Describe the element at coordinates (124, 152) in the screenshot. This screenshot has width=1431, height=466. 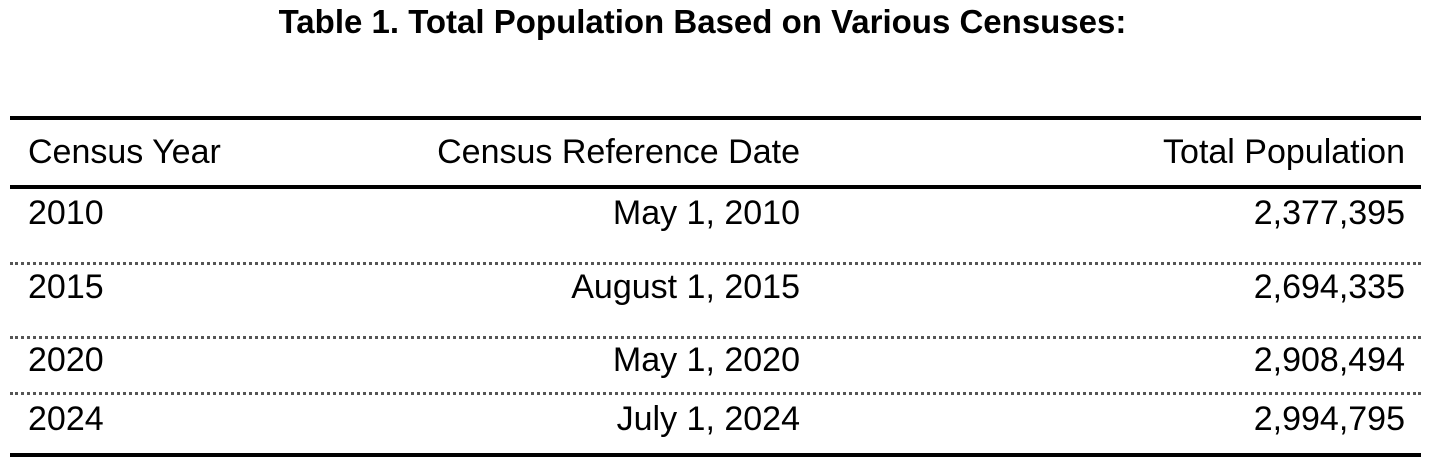
I see `column-header: Census Year` at that location.